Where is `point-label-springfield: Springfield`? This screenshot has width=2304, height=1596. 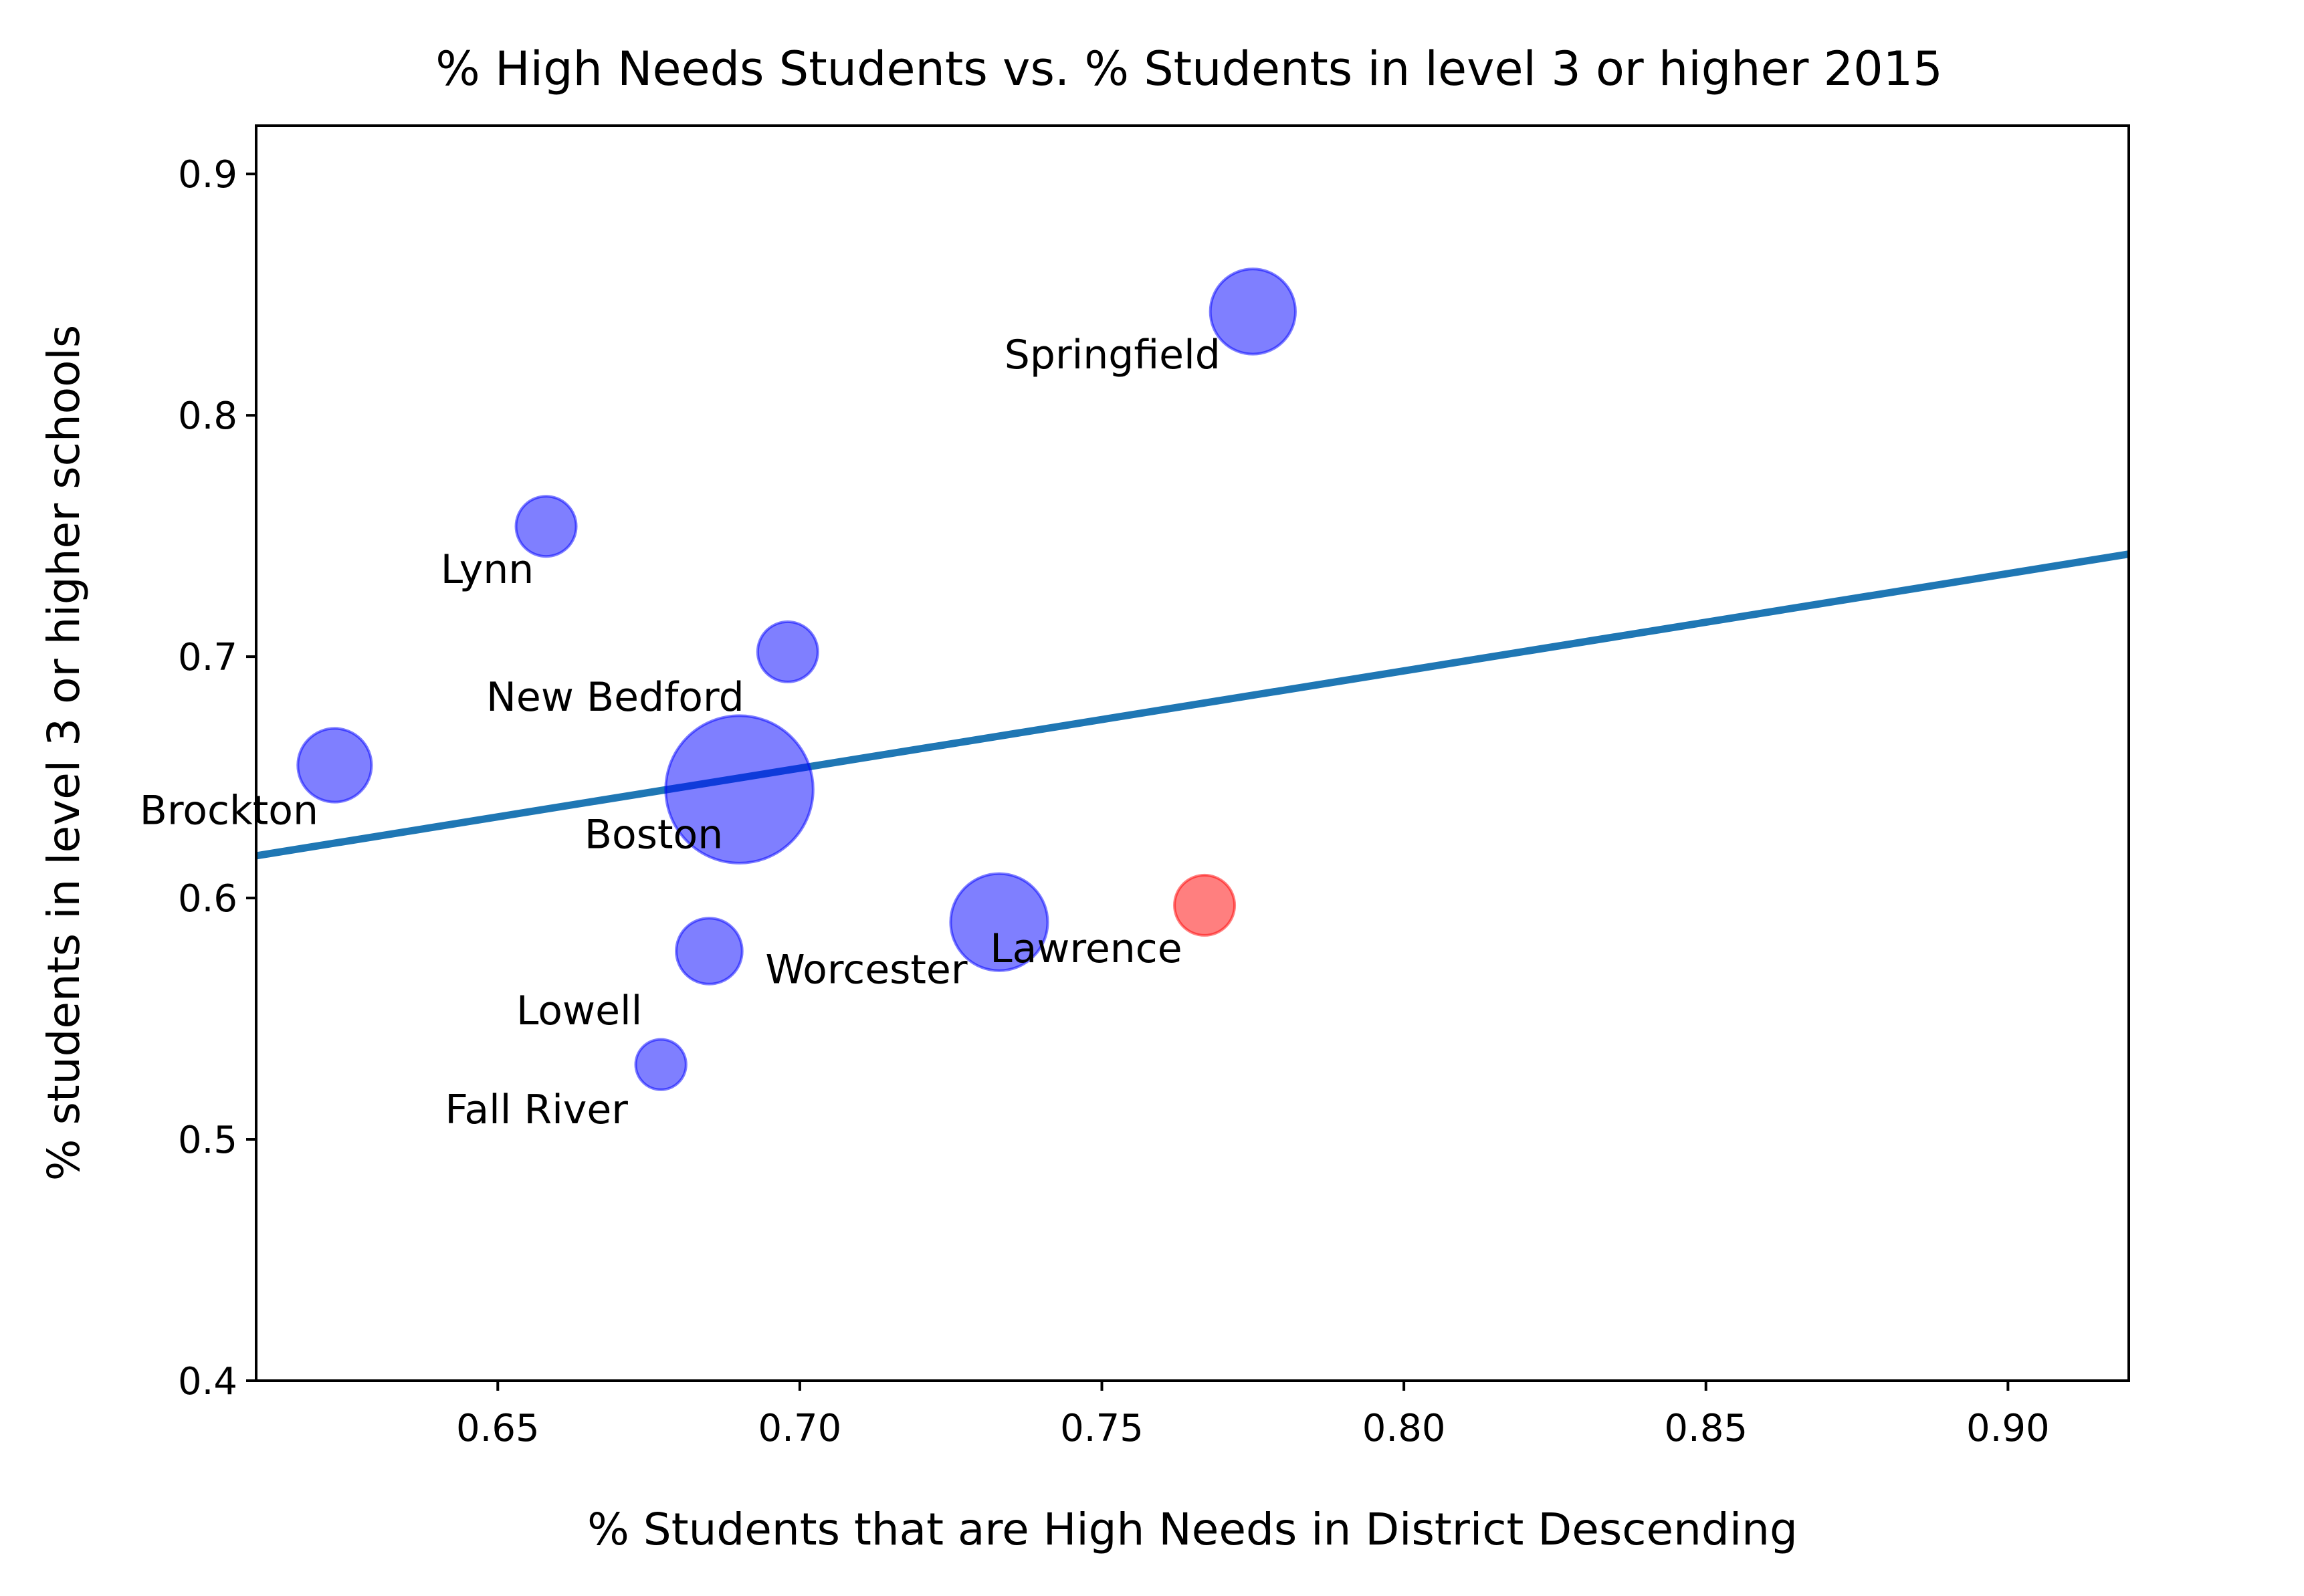 point-label-springfield: Springfield is located at coordinates (1113, 355).